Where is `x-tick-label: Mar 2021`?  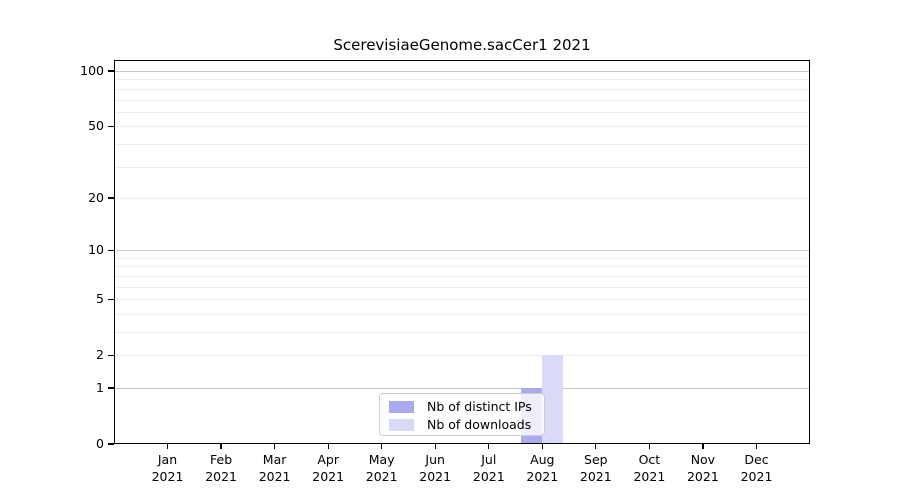 x-tick-label: Mar 2021 is located at coordinates (274, 468).